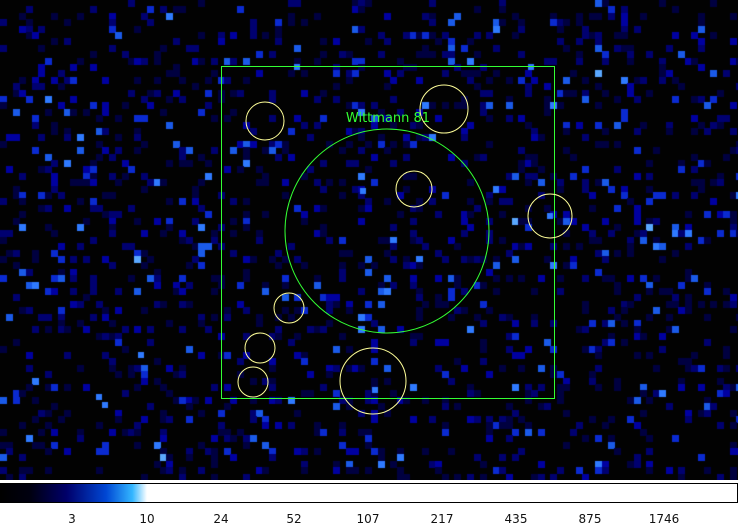 The image size is (738, 528). Describe the element at coordinates (442, 519) in the screenshot. I see `colorbar-tick-label: 217` at that location.